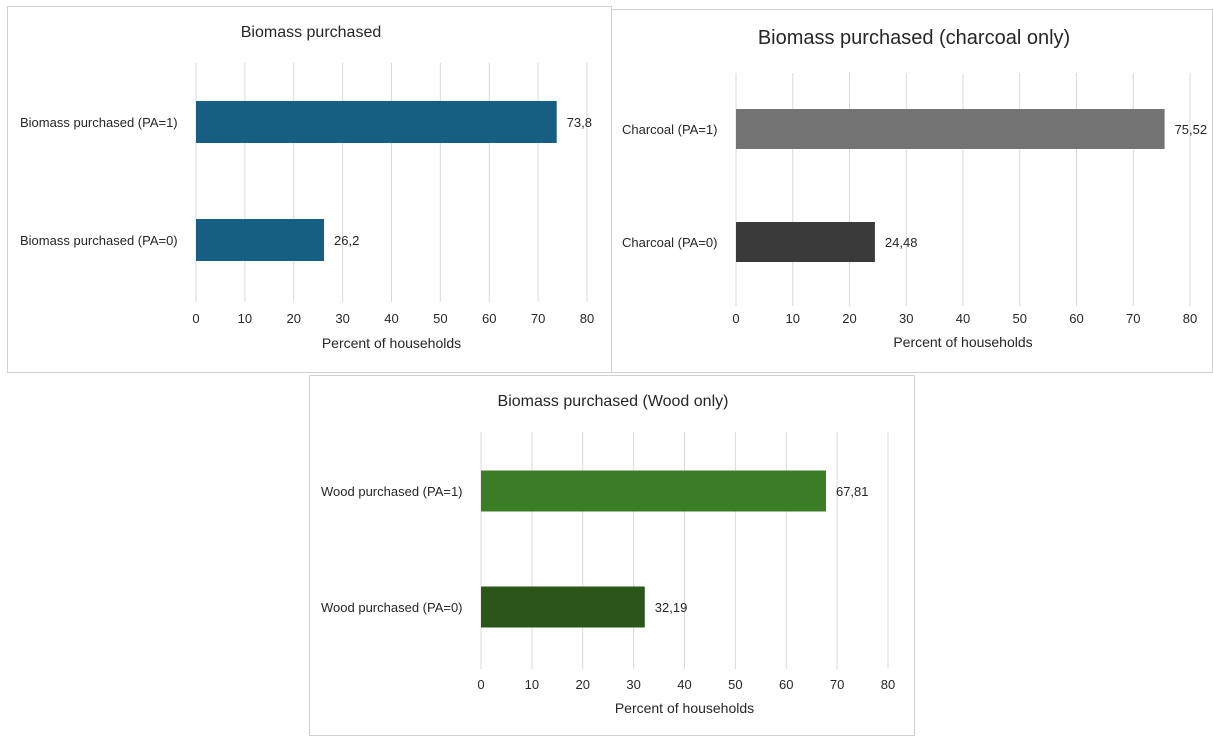 The height and width of the screenshot is (737, 1213). Describe the element at coordinates (914, 38) in the screenshot. I see `chart-title: Biomass purchased (charcoal only)` at that location.